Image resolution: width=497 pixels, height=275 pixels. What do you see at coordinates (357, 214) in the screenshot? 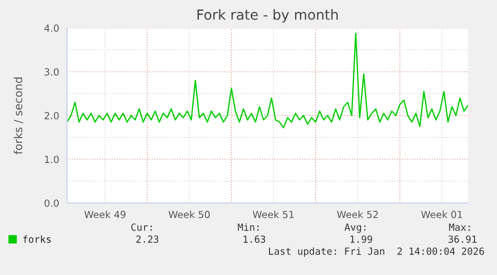
I see `x-tick-label: Week 52` at bounding box center [357, 214].